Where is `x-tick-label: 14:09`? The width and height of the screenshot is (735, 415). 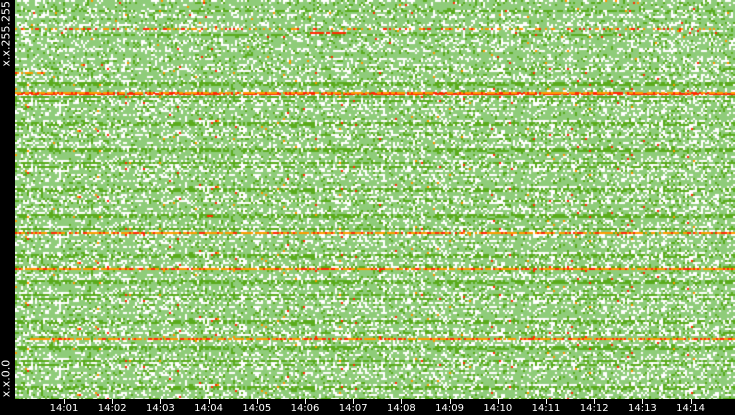
x-tick-label: 14:09 is located at coordinates (449, 408).